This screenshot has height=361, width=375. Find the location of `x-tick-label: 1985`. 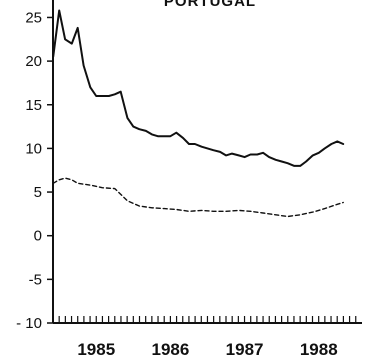

x-tick-label: 1985 is located at coordinates (96, 349).